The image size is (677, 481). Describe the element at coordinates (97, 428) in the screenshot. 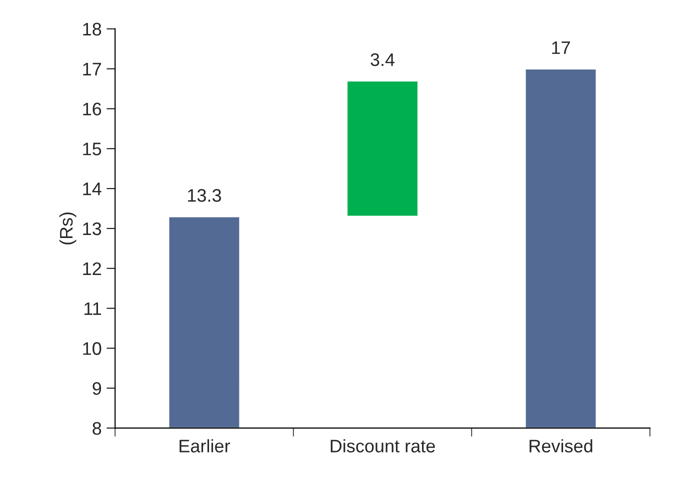

I see `y-tick-label: 8` at that location.